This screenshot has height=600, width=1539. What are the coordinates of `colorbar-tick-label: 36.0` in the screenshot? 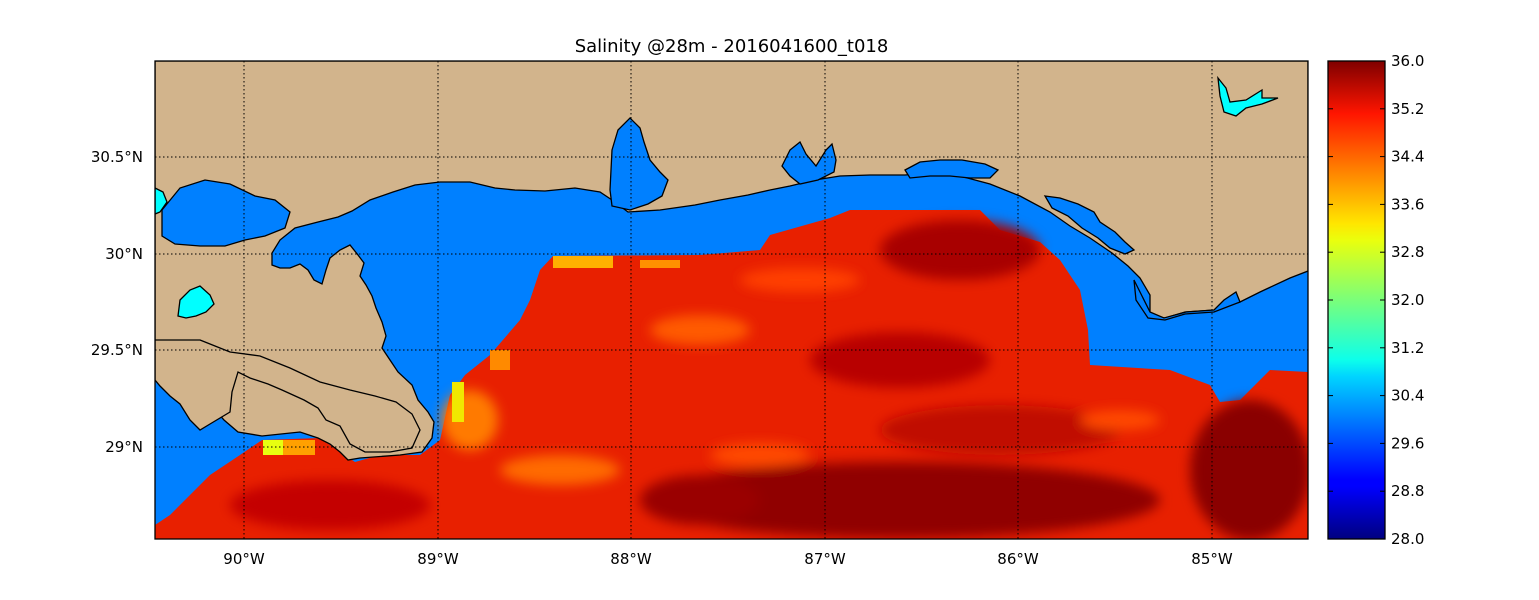 It's located at (1407, 61).